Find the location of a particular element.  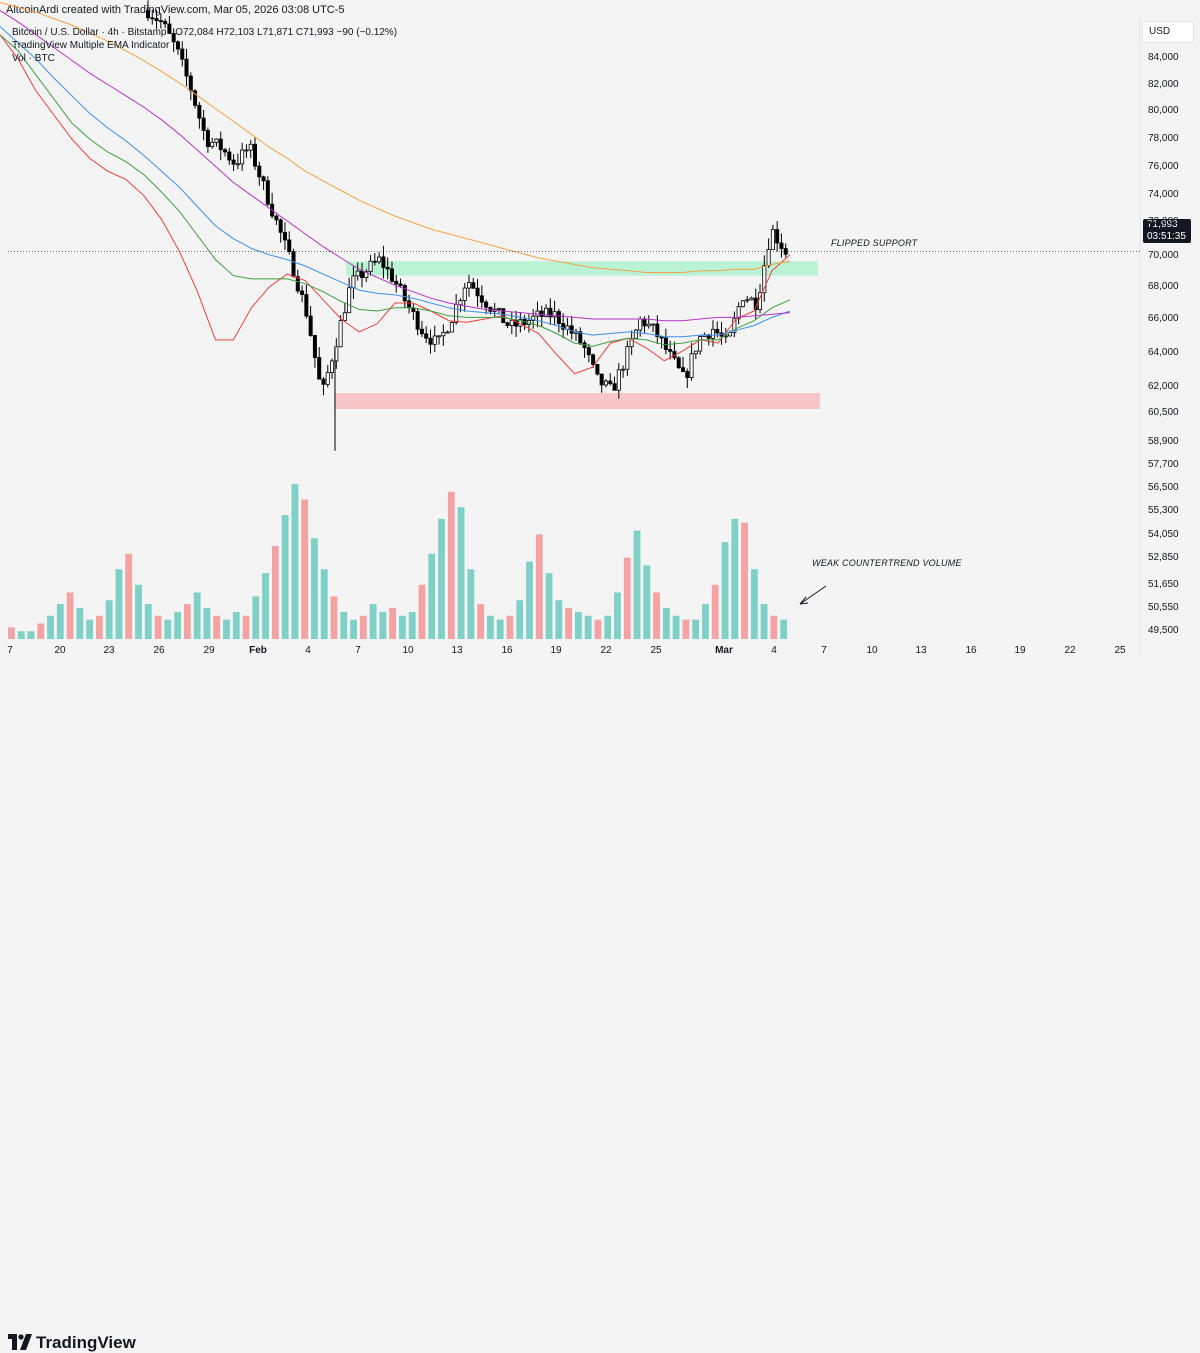

legend-symbol: Bitcoin / U.S. Dollar · 4h · Bitstamp is located at coordinates (89, 32).